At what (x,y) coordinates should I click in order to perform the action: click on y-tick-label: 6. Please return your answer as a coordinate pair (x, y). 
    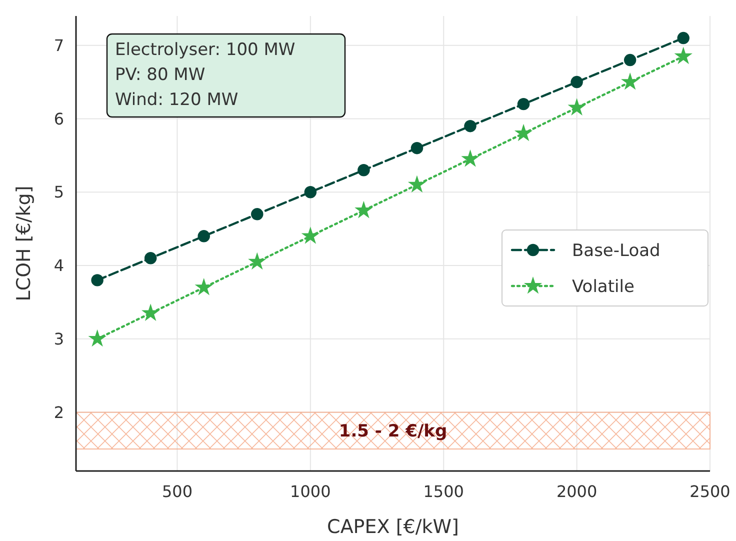
    Looking at the image, I should click on (59, 118).